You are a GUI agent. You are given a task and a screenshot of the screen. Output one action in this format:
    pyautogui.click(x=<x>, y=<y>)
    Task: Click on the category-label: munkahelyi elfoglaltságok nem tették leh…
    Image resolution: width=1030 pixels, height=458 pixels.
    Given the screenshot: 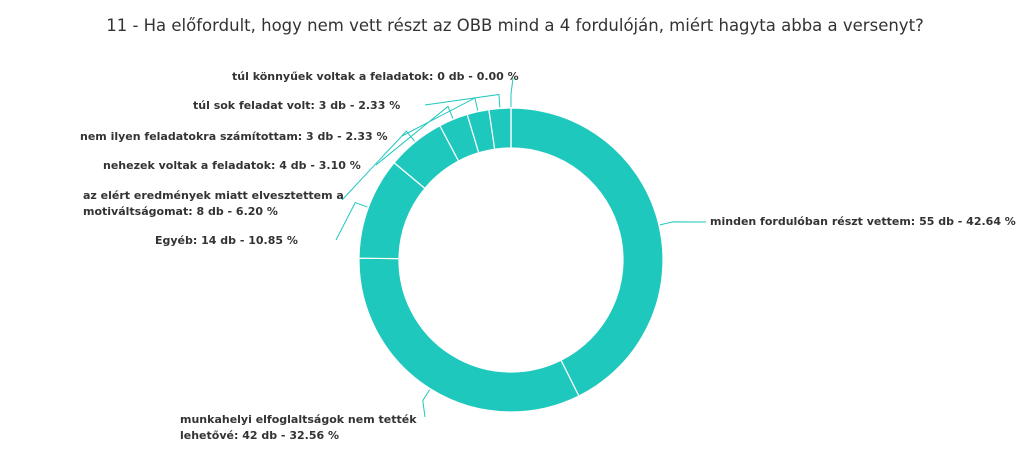 What is the action you would take?
    pyautogui.click(x=298, y=427)
    